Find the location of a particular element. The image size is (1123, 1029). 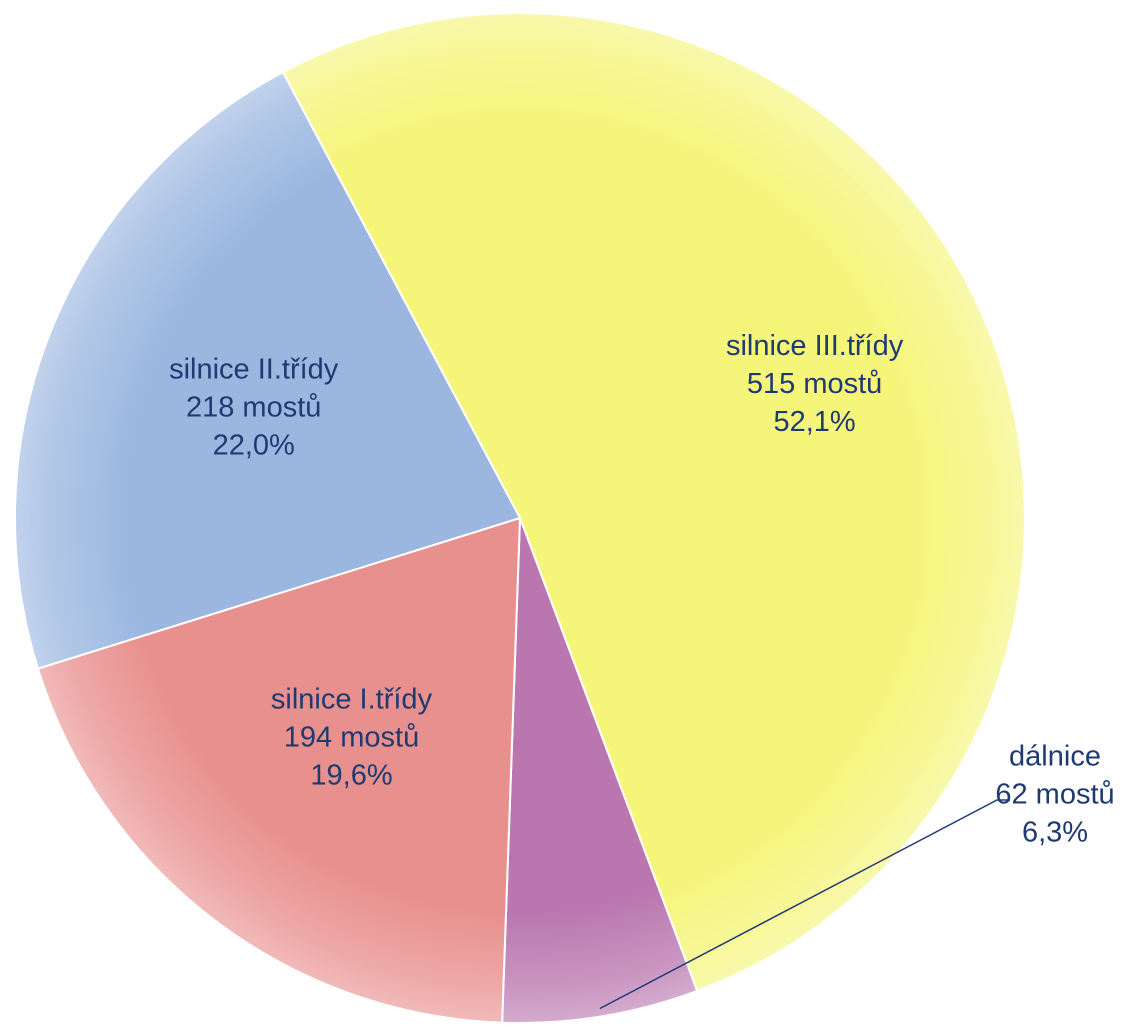

slice-label-category-2: dálnice is located at coordinates (1055, 757).